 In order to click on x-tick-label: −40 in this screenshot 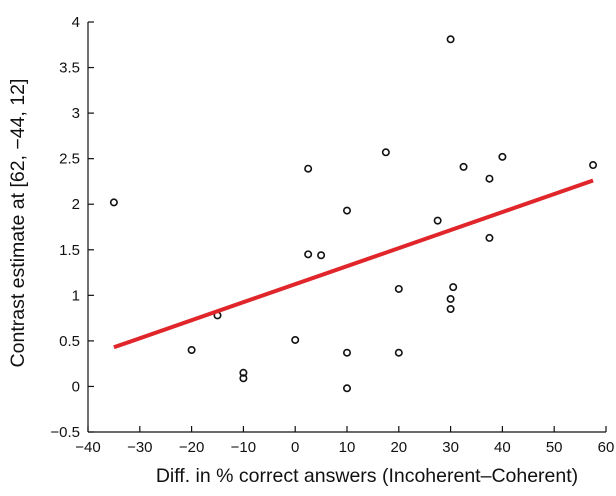, I will do `click(87, 447)`.